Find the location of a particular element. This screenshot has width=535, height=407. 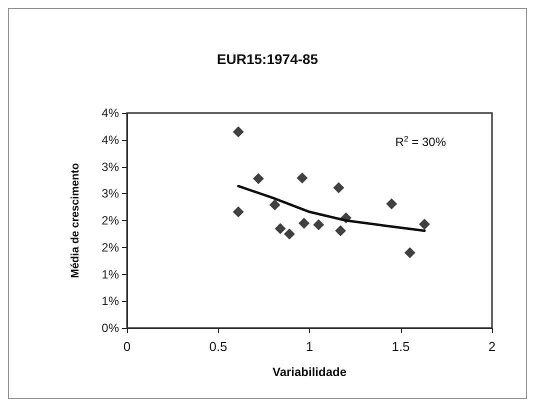

x-tick-label: 0.5 is located at coordinates (218, 346).